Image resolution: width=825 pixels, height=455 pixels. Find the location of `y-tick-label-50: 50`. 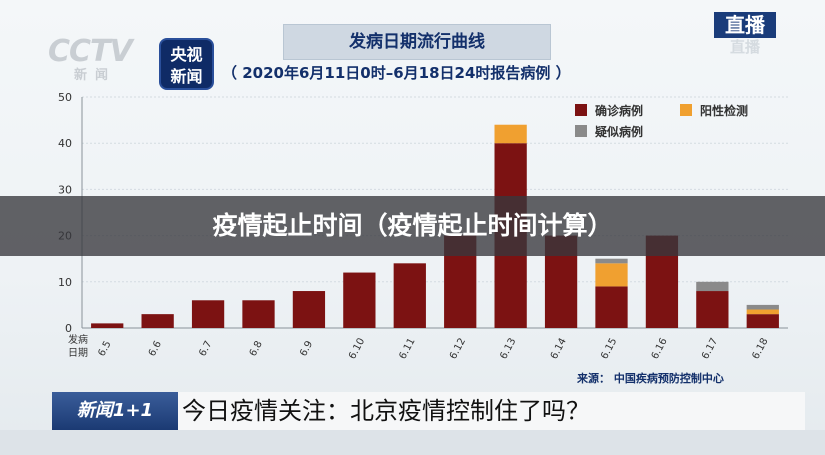

y-tick-label-50: 50 is located at coordinates (65, 97).